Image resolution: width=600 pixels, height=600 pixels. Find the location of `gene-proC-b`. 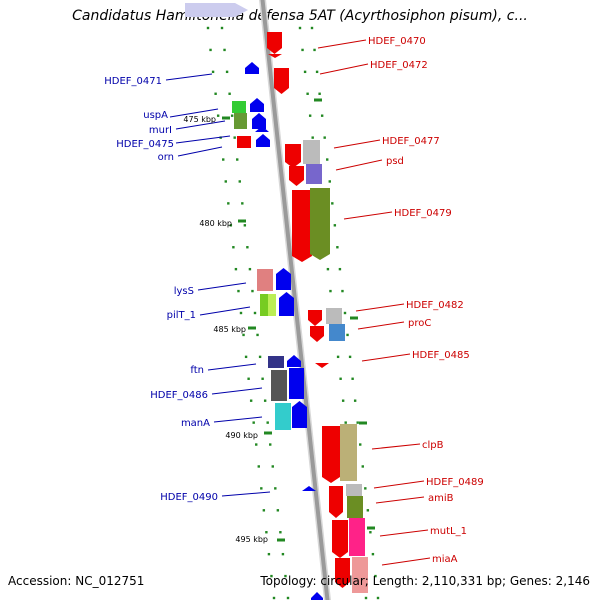

gene-proC-b is located at coordinates (337, 332).